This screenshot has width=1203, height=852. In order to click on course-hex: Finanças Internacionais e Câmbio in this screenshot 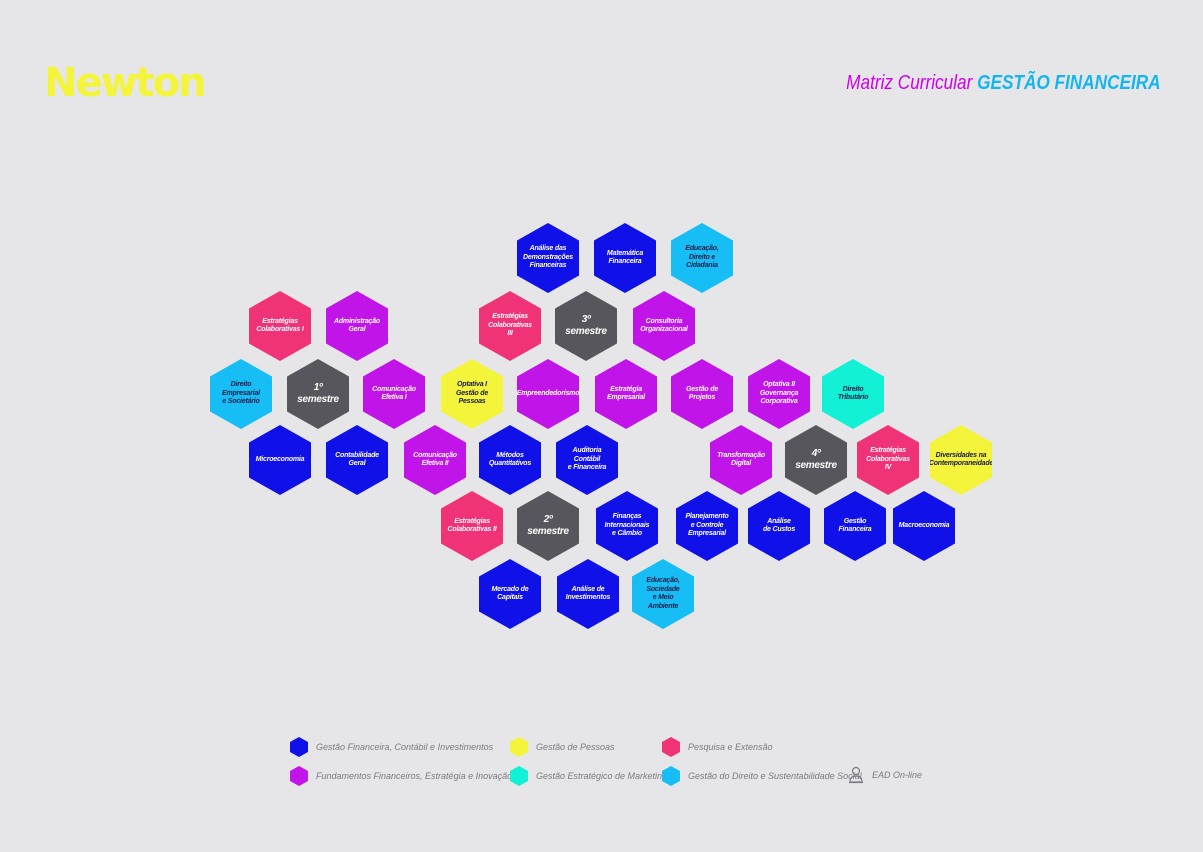, I will do `click(627, 526)`.